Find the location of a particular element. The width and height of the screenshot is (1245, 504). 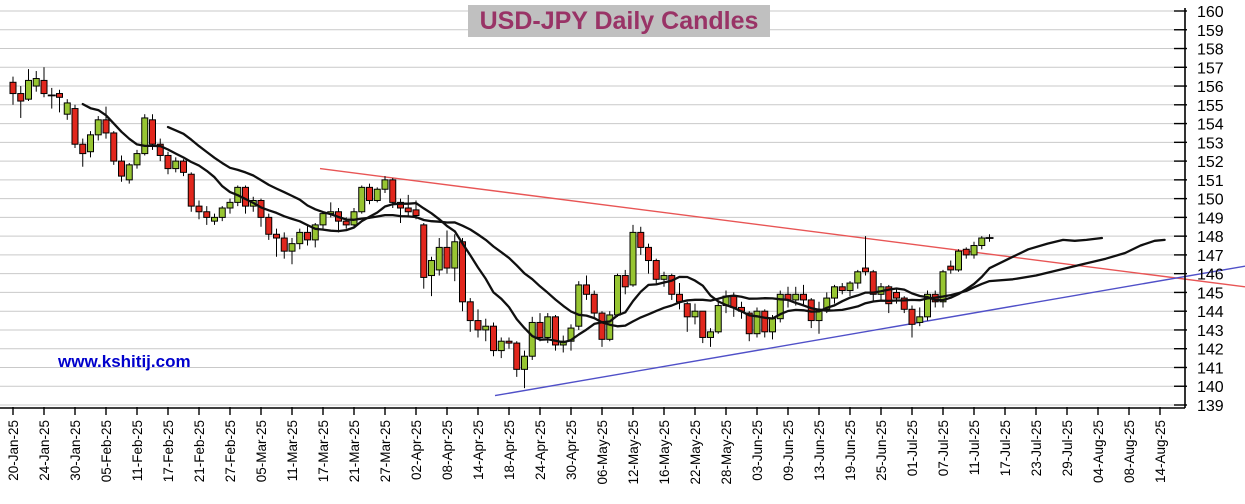

svg-text: 22-May-25 is located at coordinates (695, 452).